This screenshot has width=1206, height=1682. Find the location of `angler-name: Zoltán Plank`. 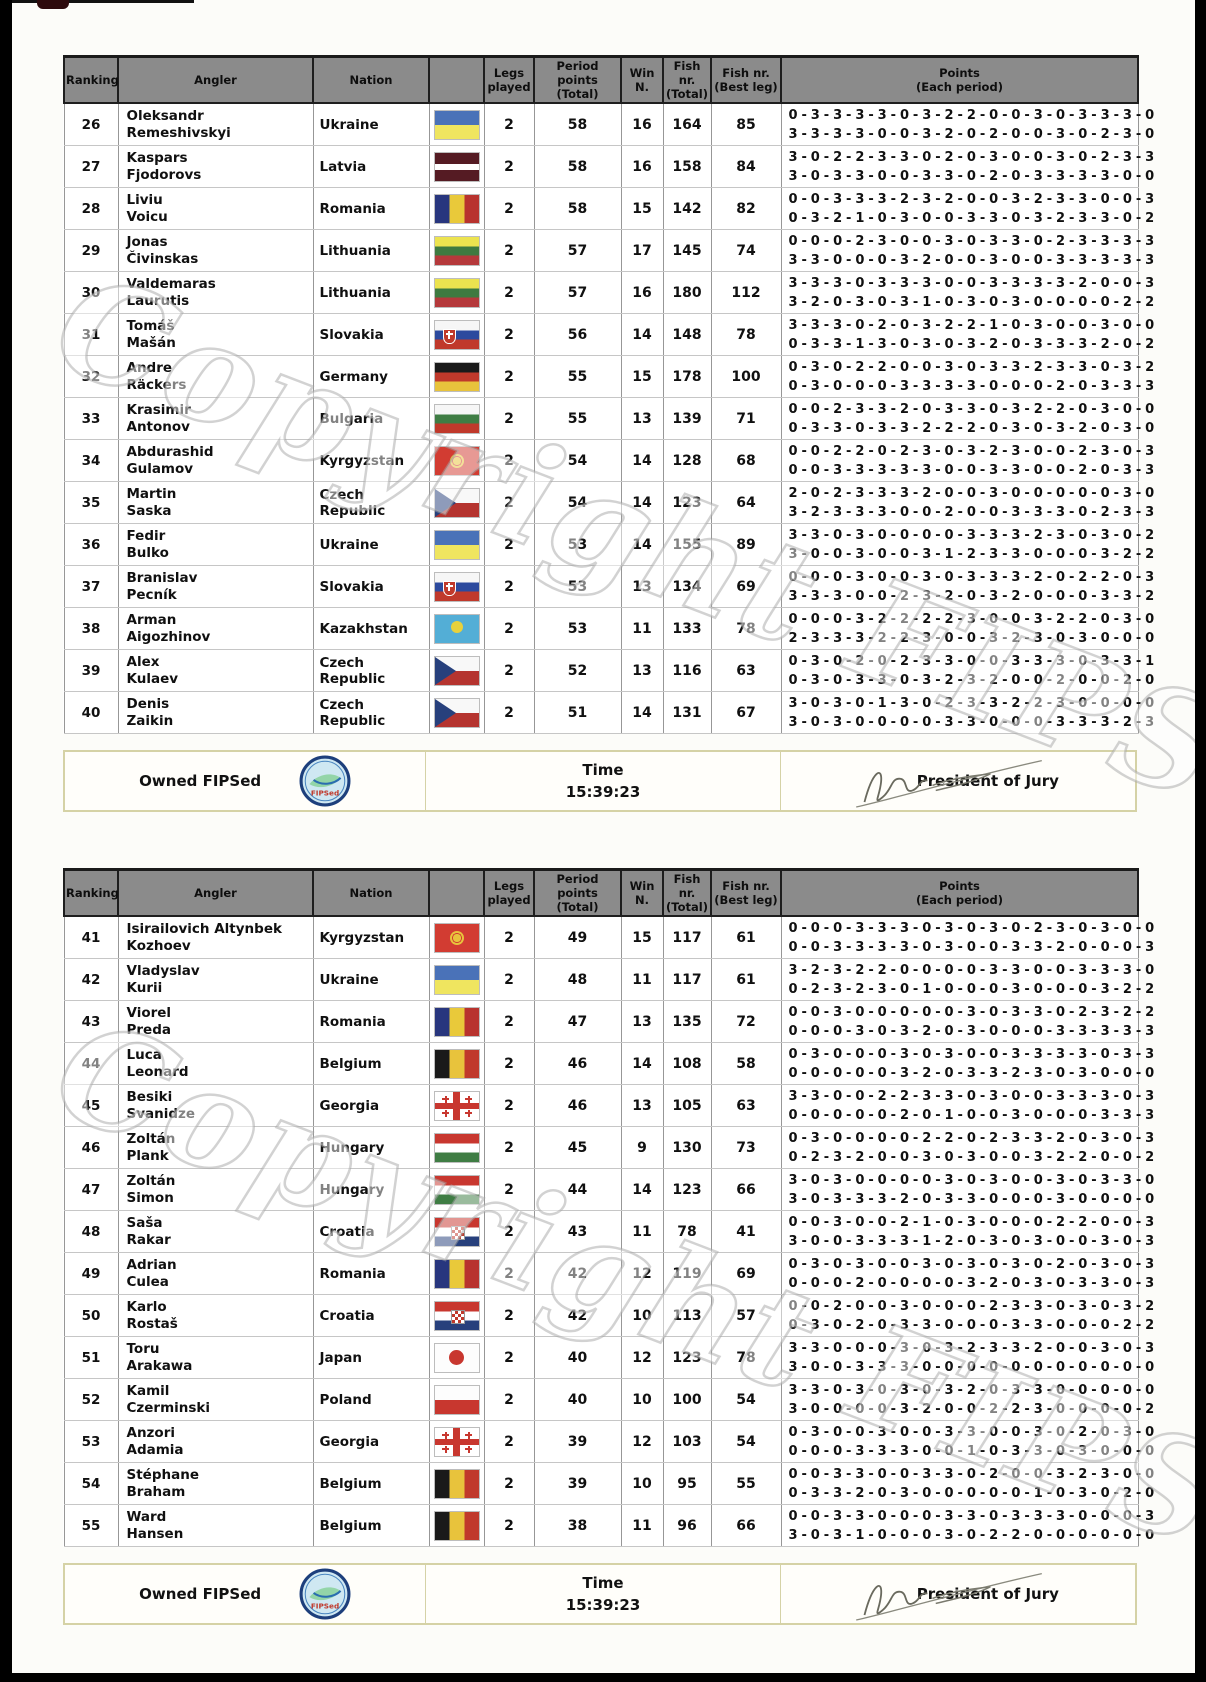

angler-name: Zoltán Plank is located at coordinates (215, 1147).